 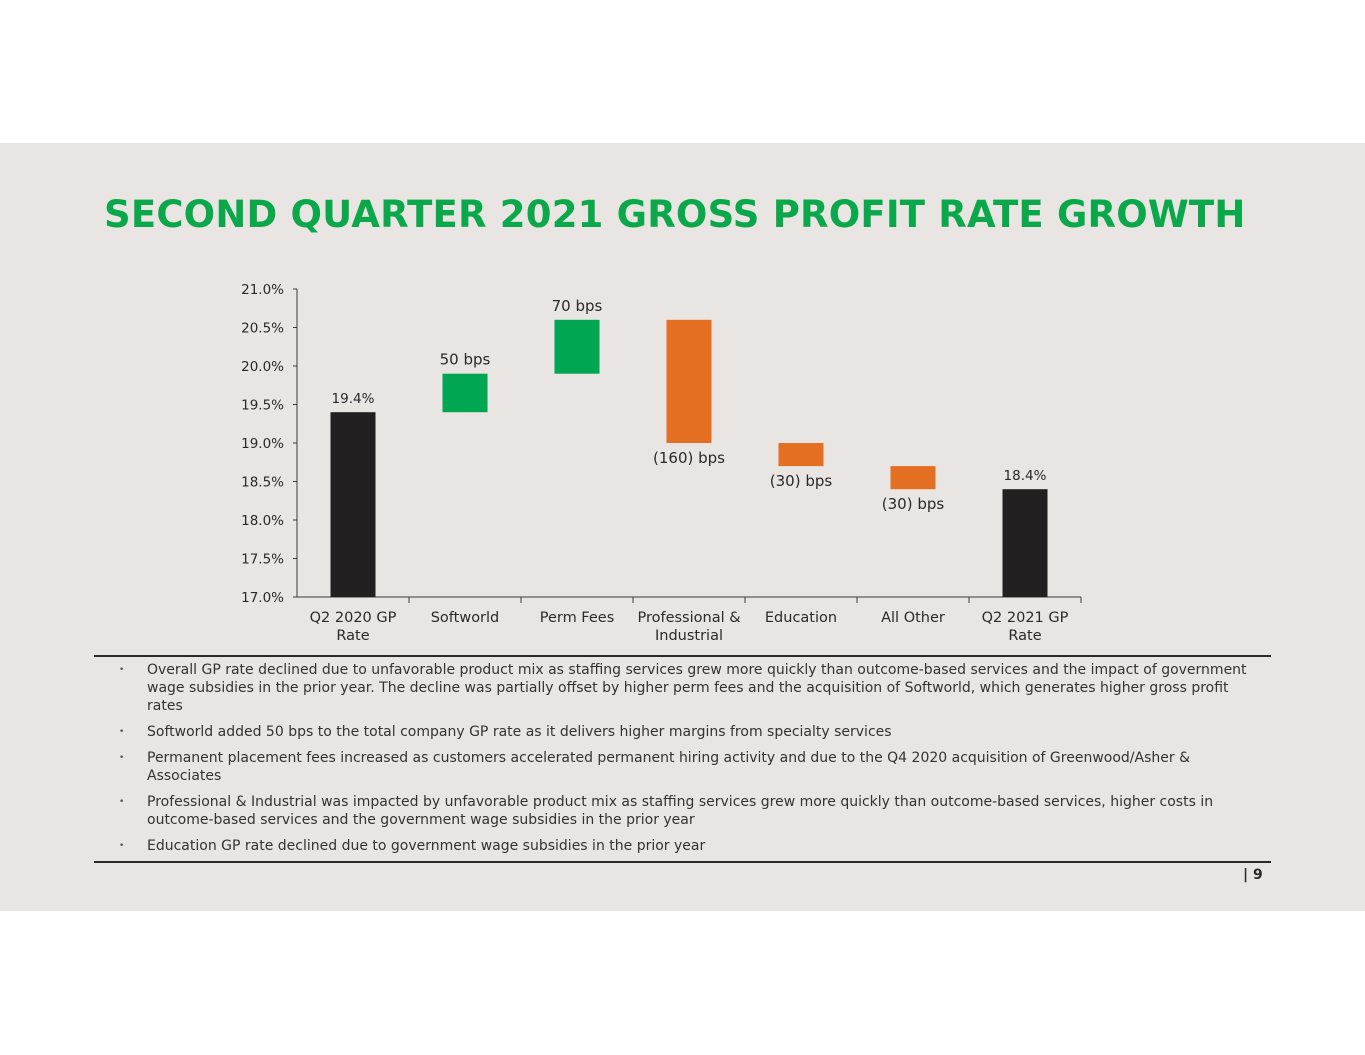 What do you see at coordinates (1253, 875) in the screenshot?
I see `page-number: | 9` at bounding box center [1253, 875].